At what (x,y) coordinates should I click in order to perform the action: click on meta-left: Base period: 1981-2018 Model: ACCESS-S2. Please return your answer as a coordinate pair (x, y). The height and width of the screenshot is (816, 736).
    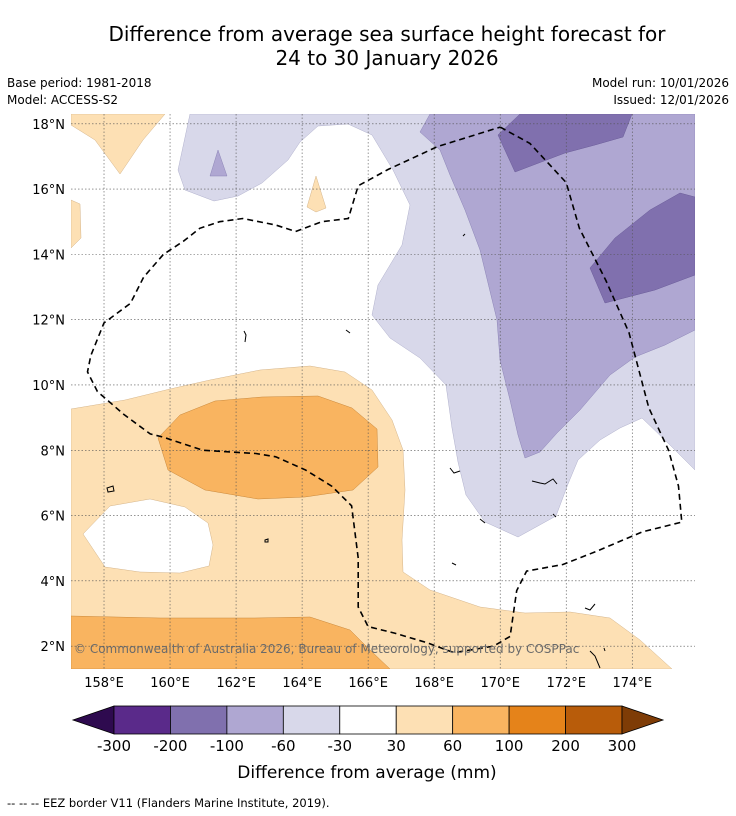
    Looking at the image, I should click on (79, 92).